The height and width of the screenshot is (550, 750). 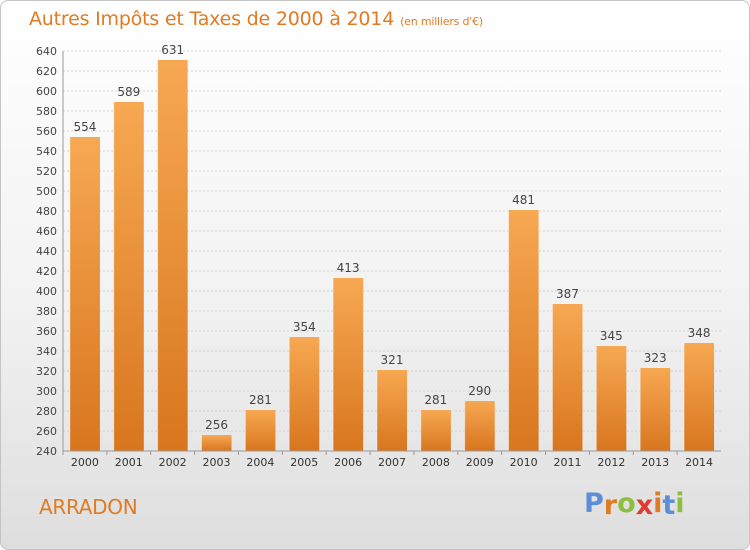 I want to click on y-tick-label: 240, so click(x=46, y=451).